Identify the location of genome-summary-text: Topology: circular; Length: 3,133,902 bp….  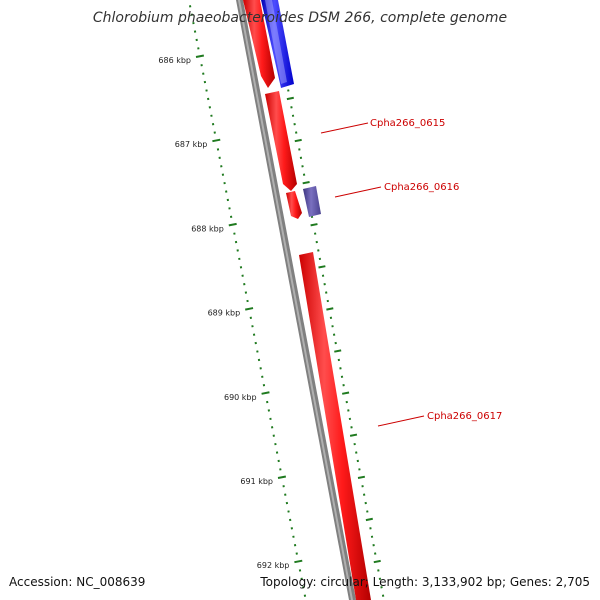
(424, 582).